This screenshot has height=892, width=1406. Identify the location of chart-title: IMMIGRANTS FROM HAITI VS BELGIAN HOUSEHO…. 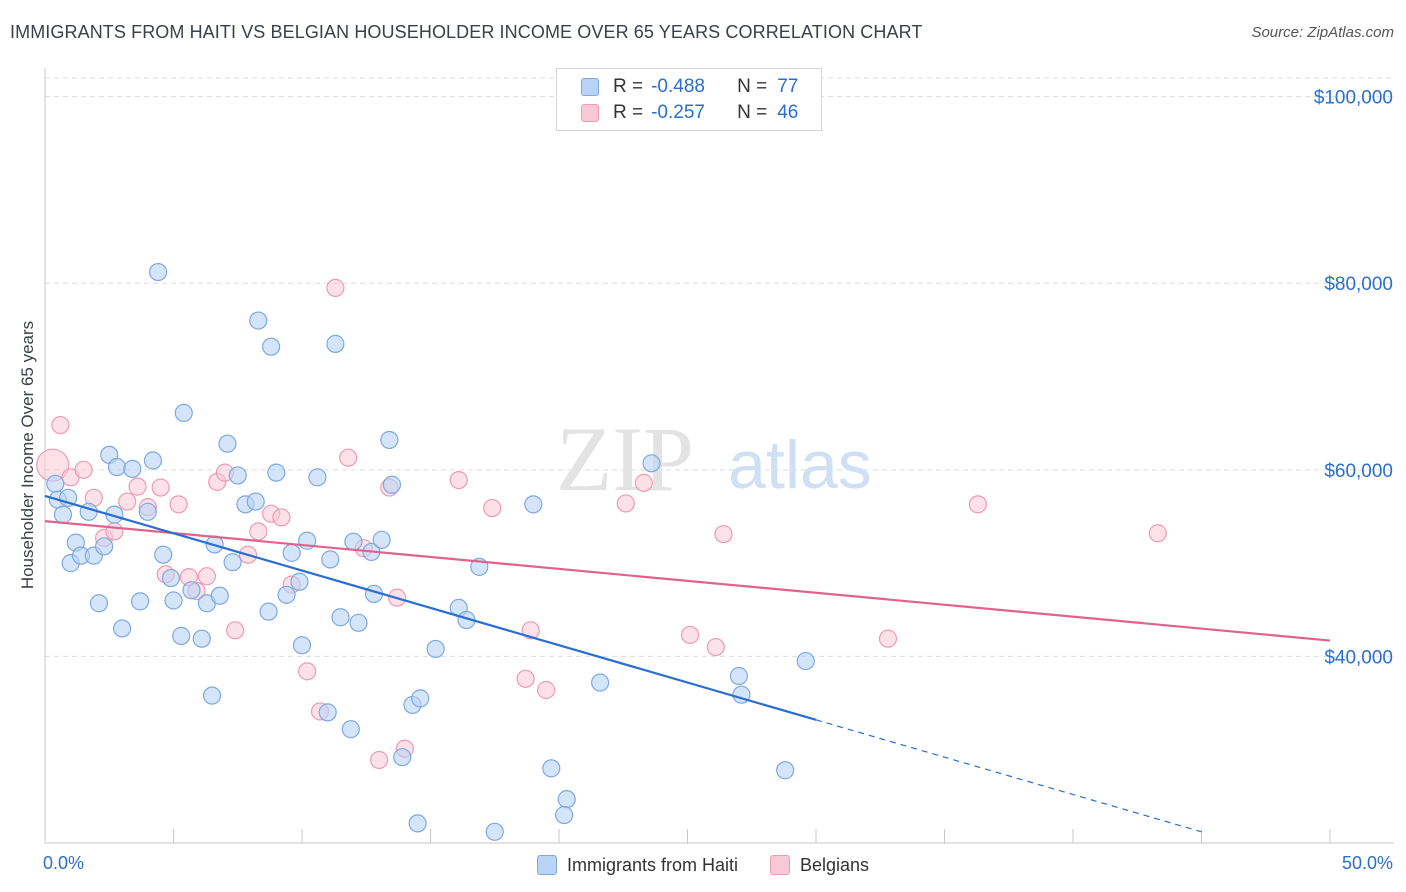
(466, 32).